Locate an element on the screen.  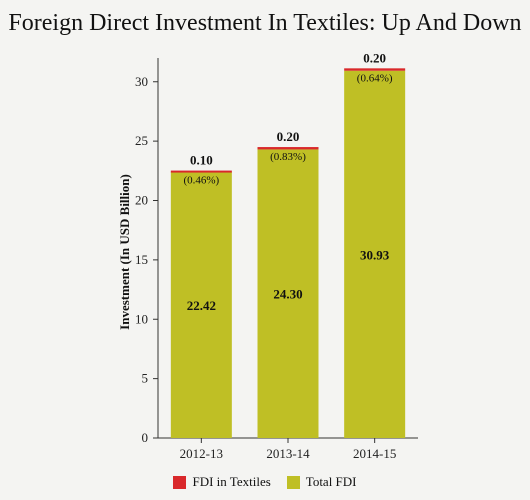
legend: FDI in Textiles Total FDI is located at coordinates (265, 482).